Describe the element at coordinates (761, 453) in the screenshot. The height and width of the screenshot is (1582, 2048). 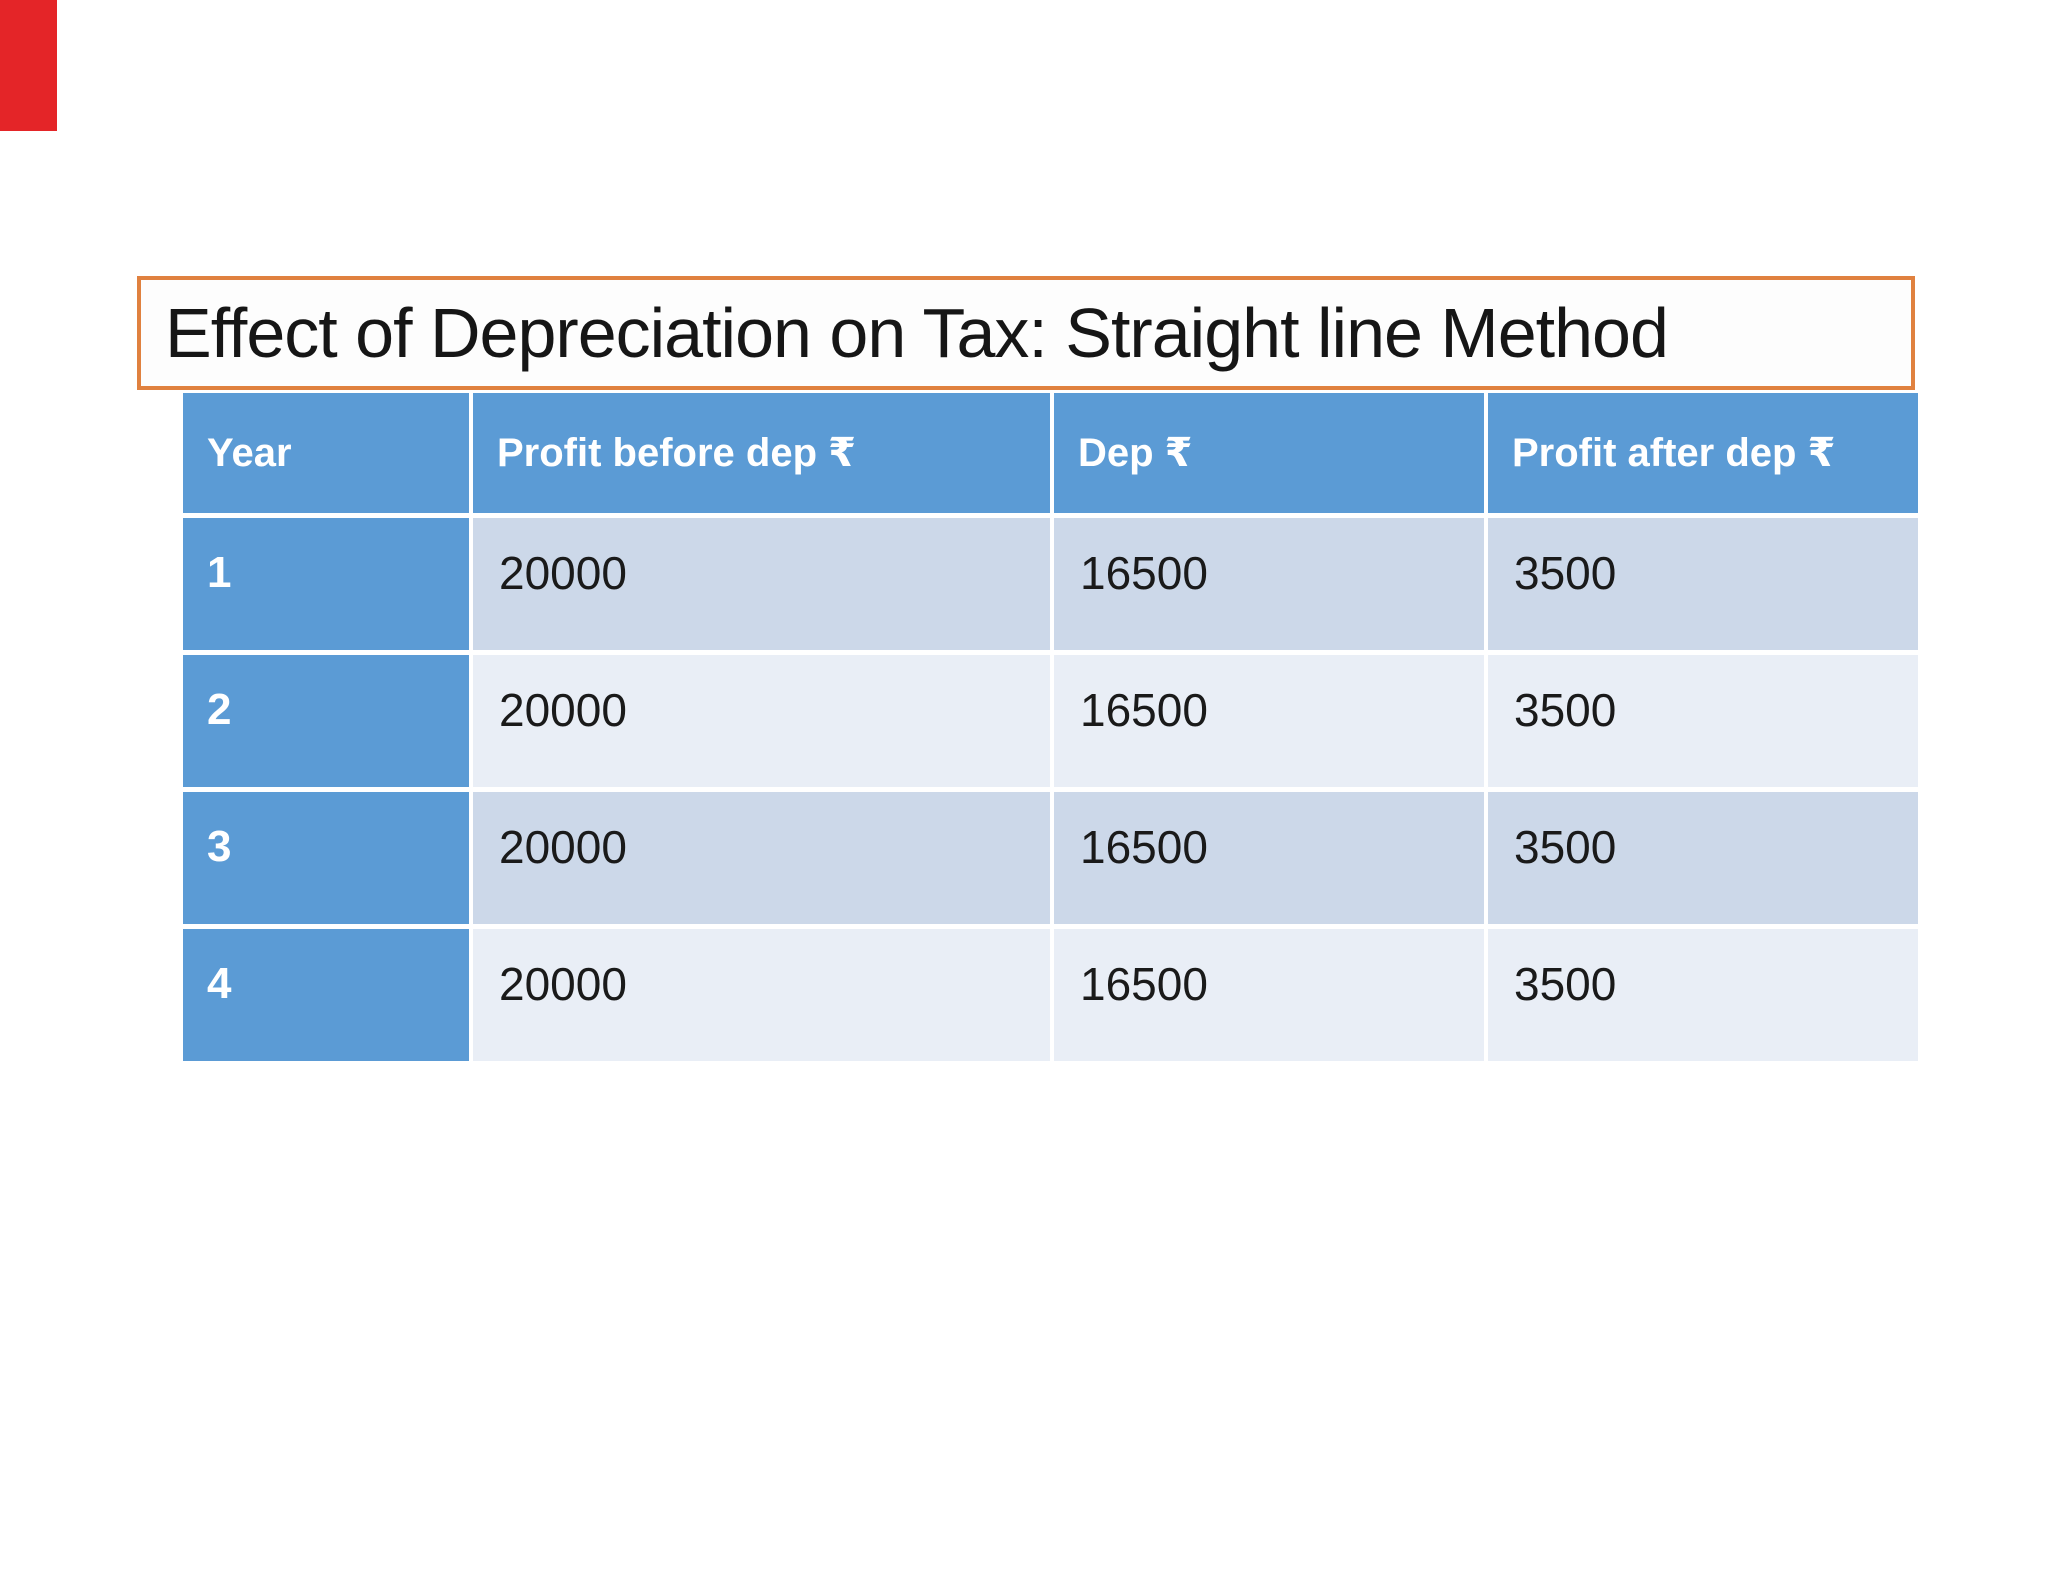
I see `column-header-profit-before-dep: Profit before dep ₹` at that location.